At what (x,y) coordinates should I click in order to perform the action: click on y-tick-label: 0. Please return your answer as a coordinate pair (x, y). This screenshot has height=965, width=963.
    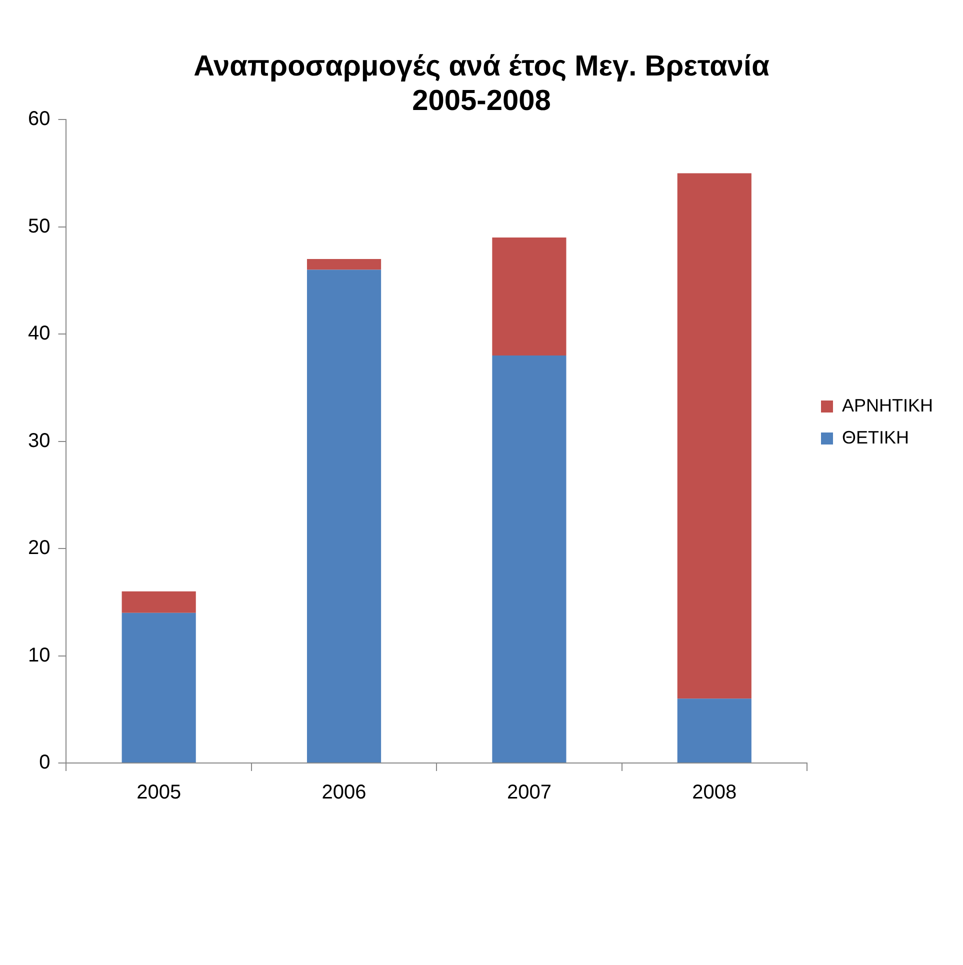
    Looking at the image, I should click on (44, 763).